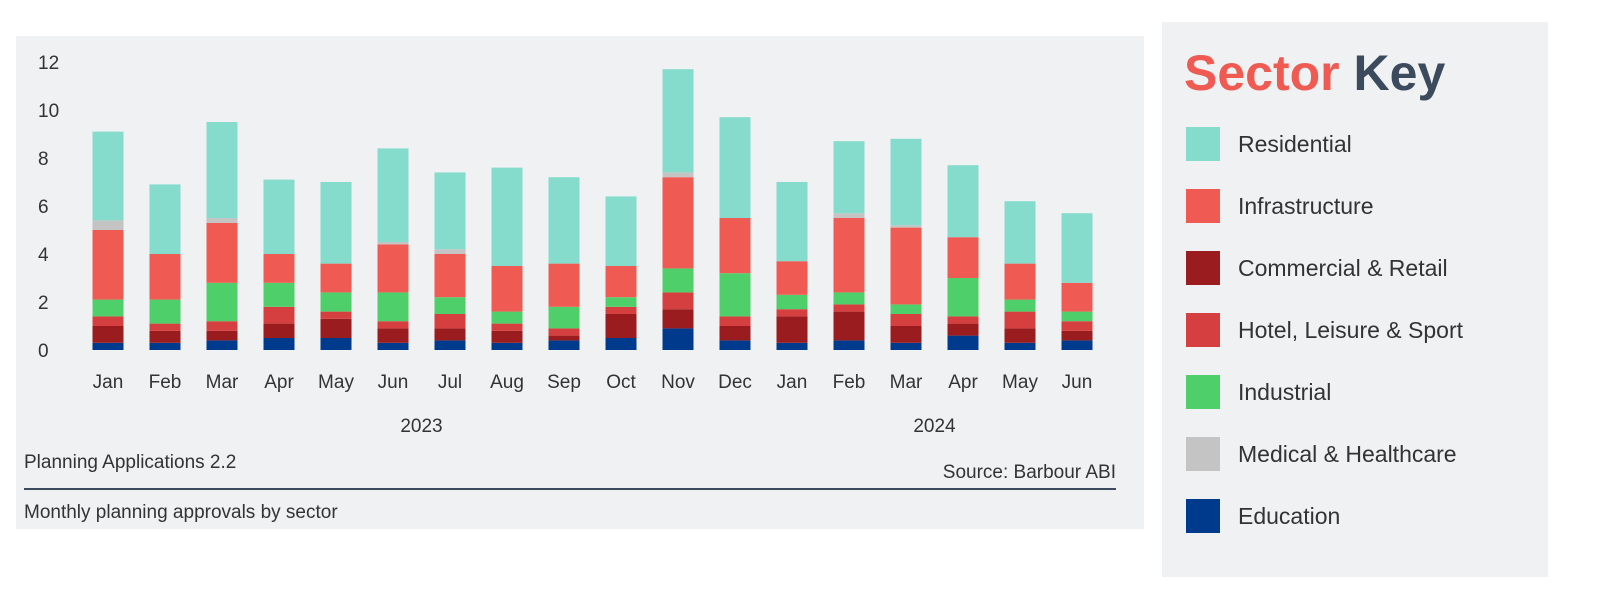 The width and height of the screenshot is (1600, 592). Describe the element at coordinates (1029, 472) in the screenshot. I see `figure-source: Source: Barbour ABI` at that location.